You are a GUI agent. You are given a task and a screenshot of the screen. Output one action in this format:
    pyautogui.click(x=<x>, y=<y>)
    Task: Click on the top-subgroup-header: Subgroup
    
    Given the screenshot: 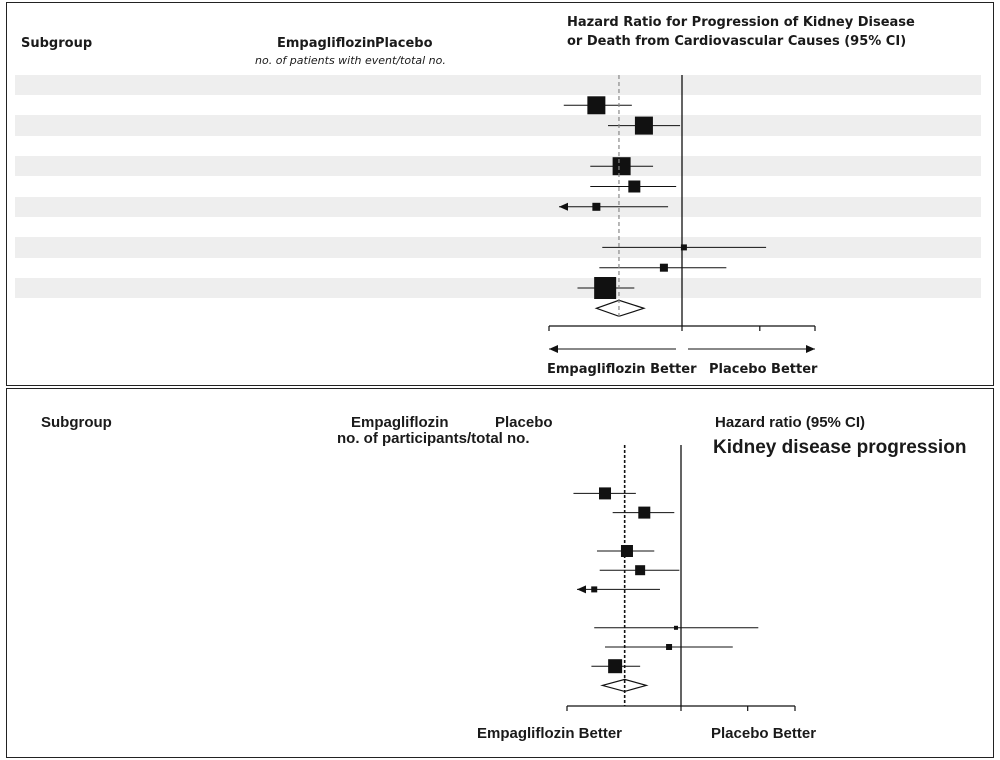 What is the action you would take?
    pyautogui.click(x=57, y=43)
    